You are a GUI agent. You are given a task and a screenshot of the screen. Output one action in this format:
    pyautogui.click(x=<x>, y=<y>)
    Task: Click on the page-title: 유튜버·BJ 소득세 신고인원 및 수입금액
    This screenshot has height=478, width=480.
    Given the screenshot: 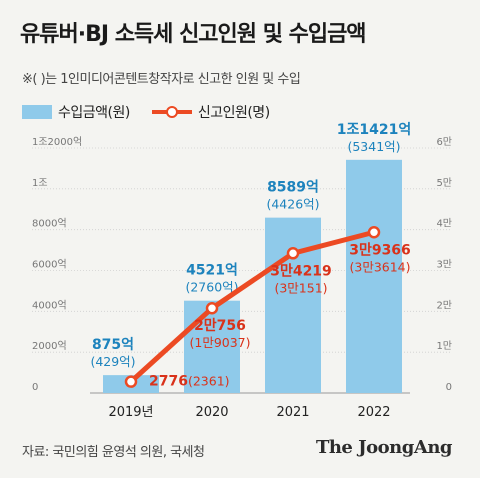 What is the action you would take?
    pyautogui.click(x=193, y=34)
    